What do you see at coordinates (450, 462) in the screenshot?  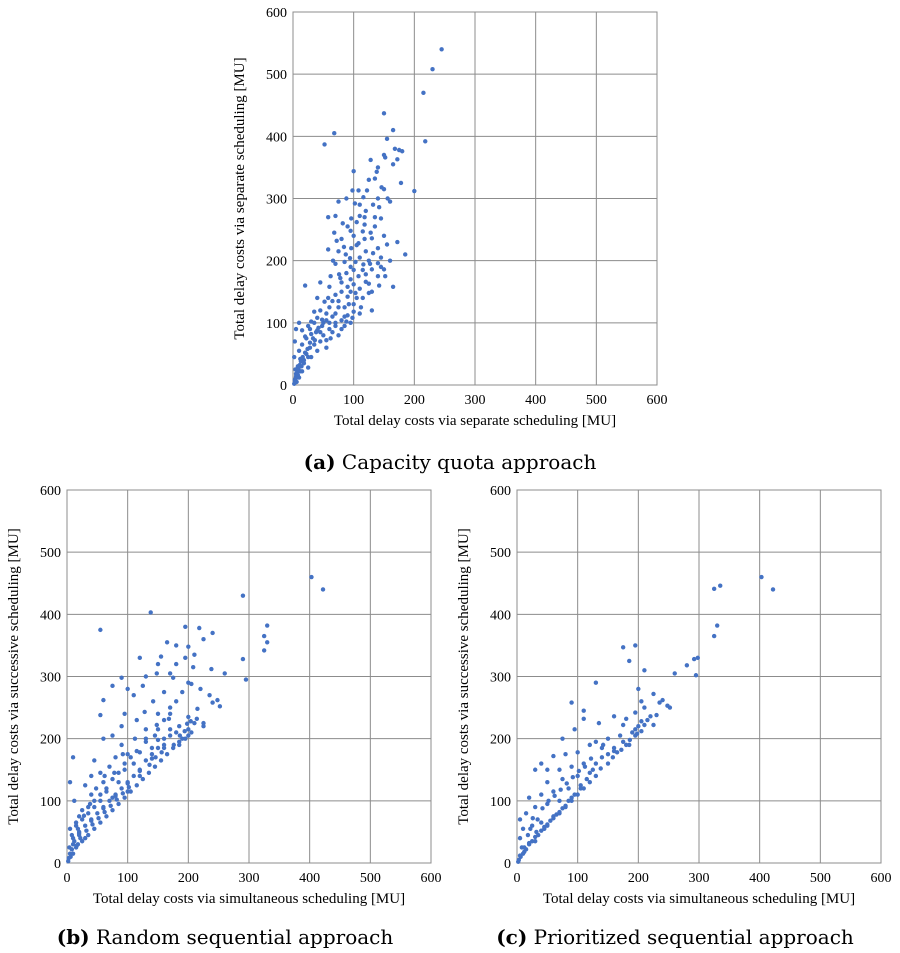 I see `caption-a: (a) Capacity quota approach` at bounding box center [450, 462].